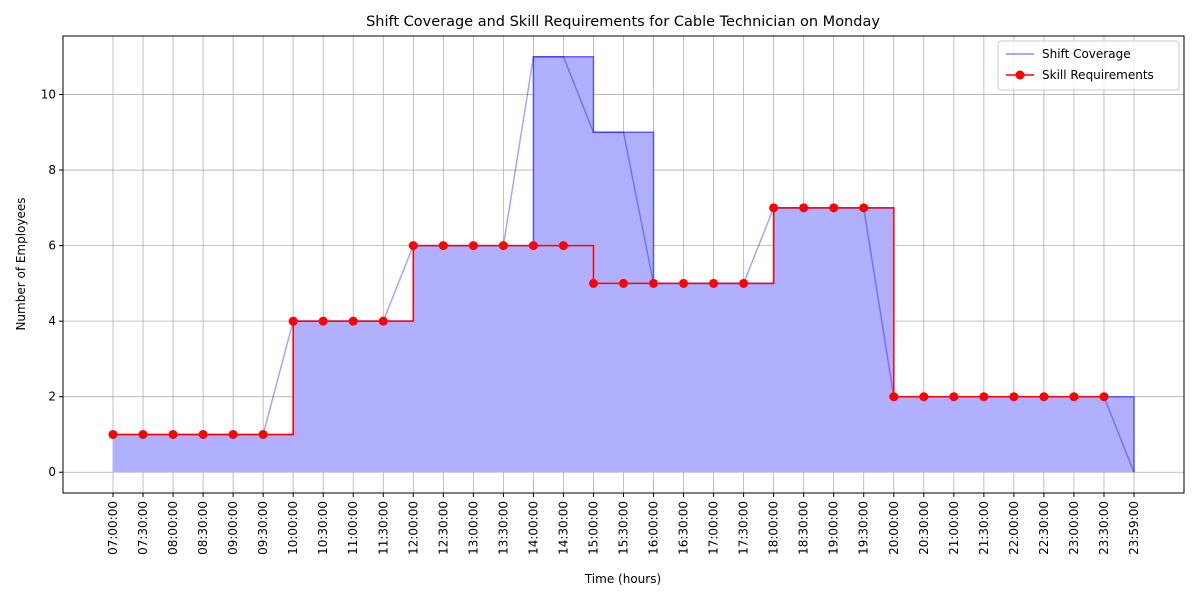 The height and width of the screenshot is (604, 1200). Describe the element at coordinates (323, 528) in the screenshot. I see `x-tick-label: 10:30:00` at that location.